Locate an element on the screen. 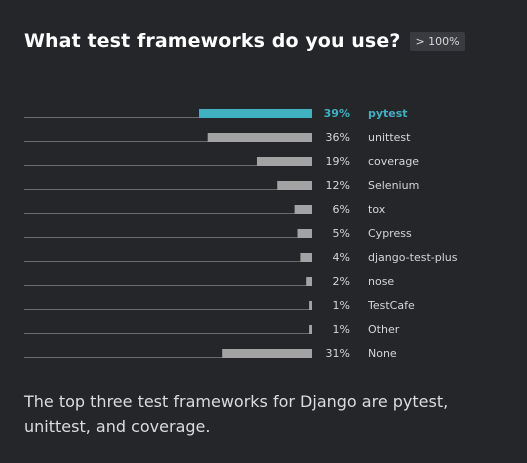 The image size is (527, 463). category-label: unittest is located at coordinates (389, 137).